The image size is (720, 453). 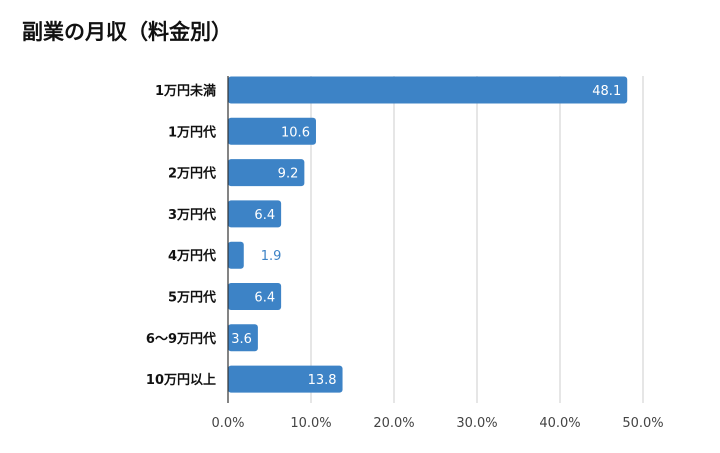 I want to click on category-label: 3万円代, so click(x=192, y=215).